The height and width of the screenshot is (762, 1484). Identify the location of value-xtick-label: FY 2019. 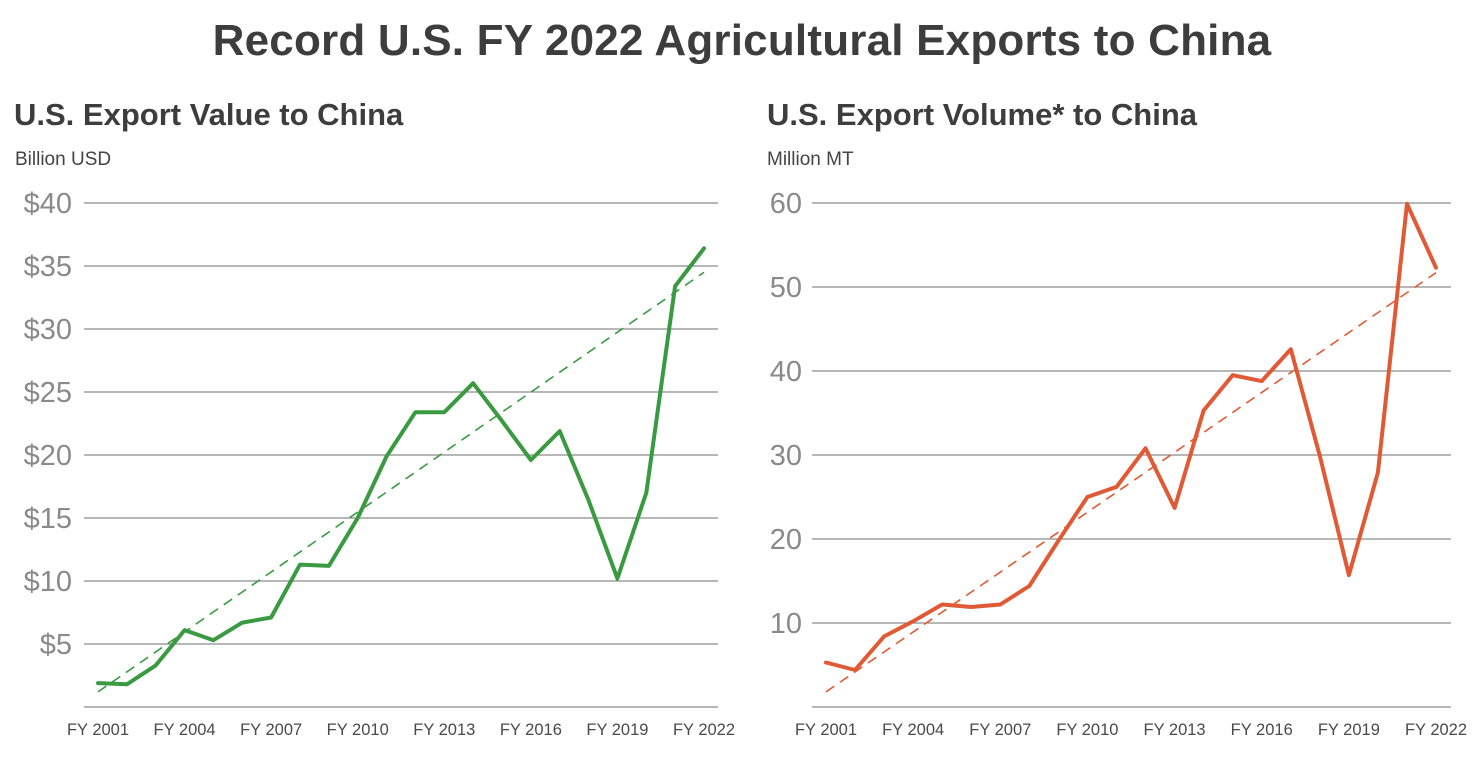
(617, 730).